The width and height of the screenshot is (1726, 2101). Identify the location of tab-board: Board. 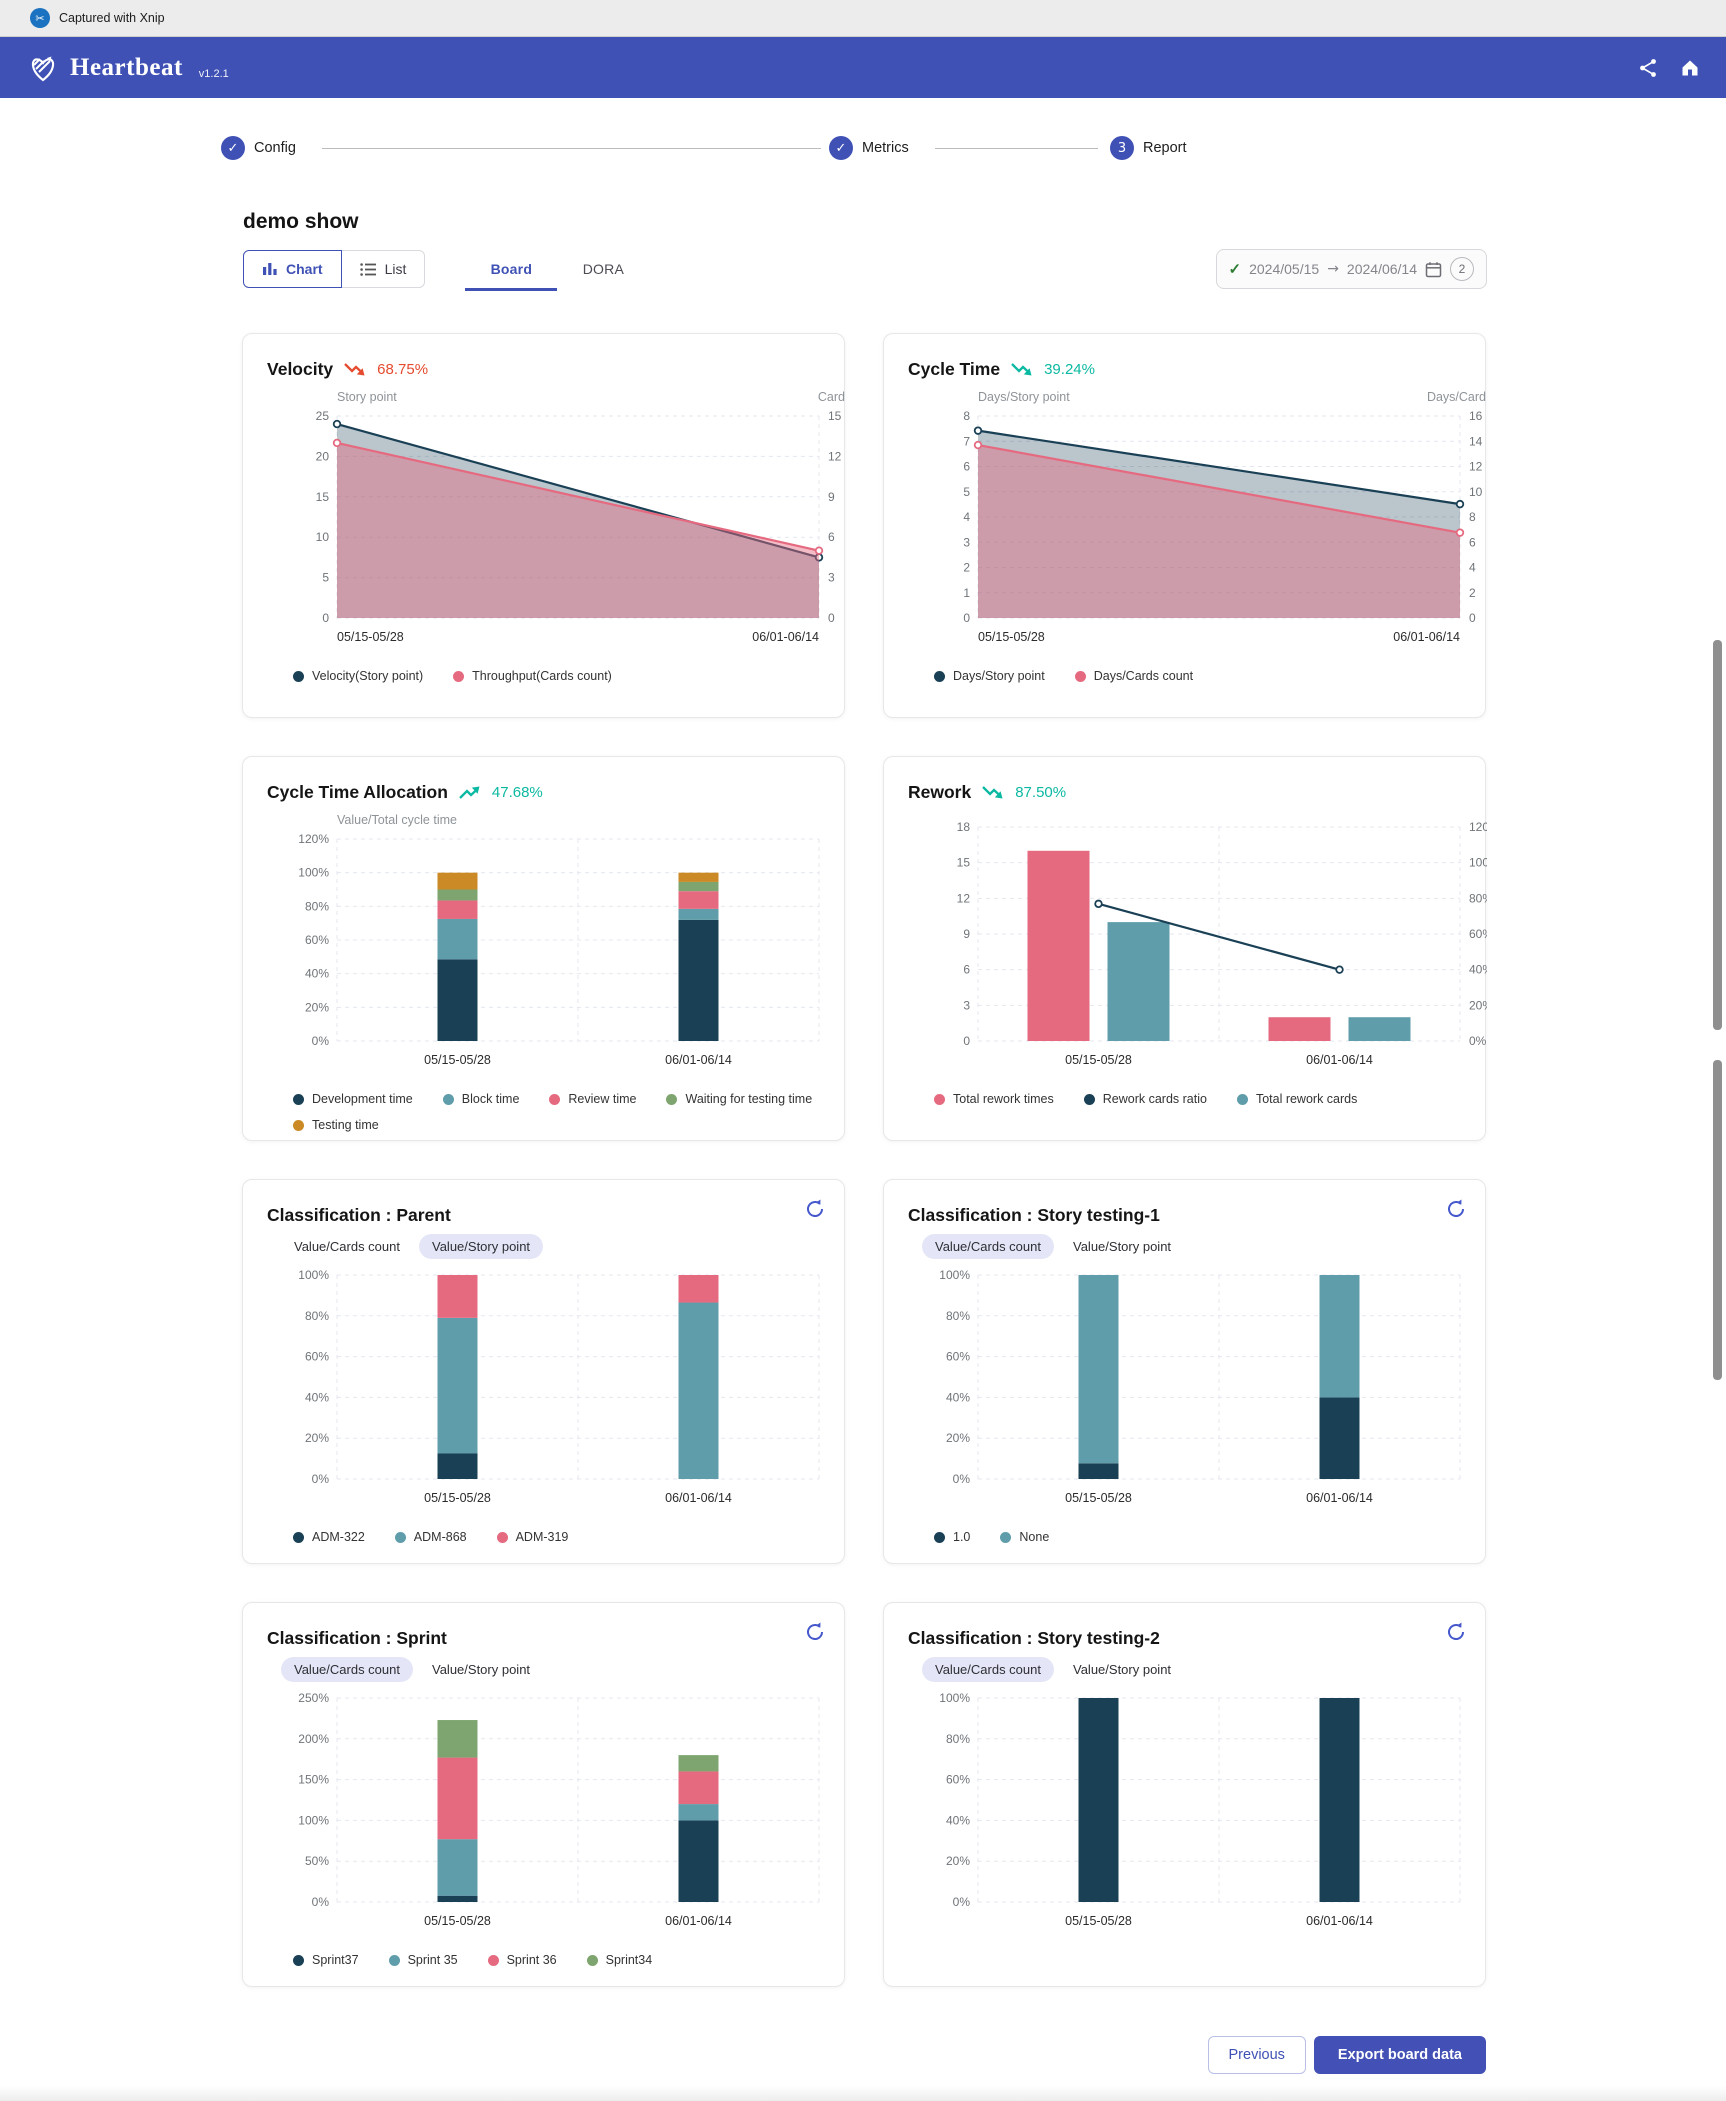
(511, 270).